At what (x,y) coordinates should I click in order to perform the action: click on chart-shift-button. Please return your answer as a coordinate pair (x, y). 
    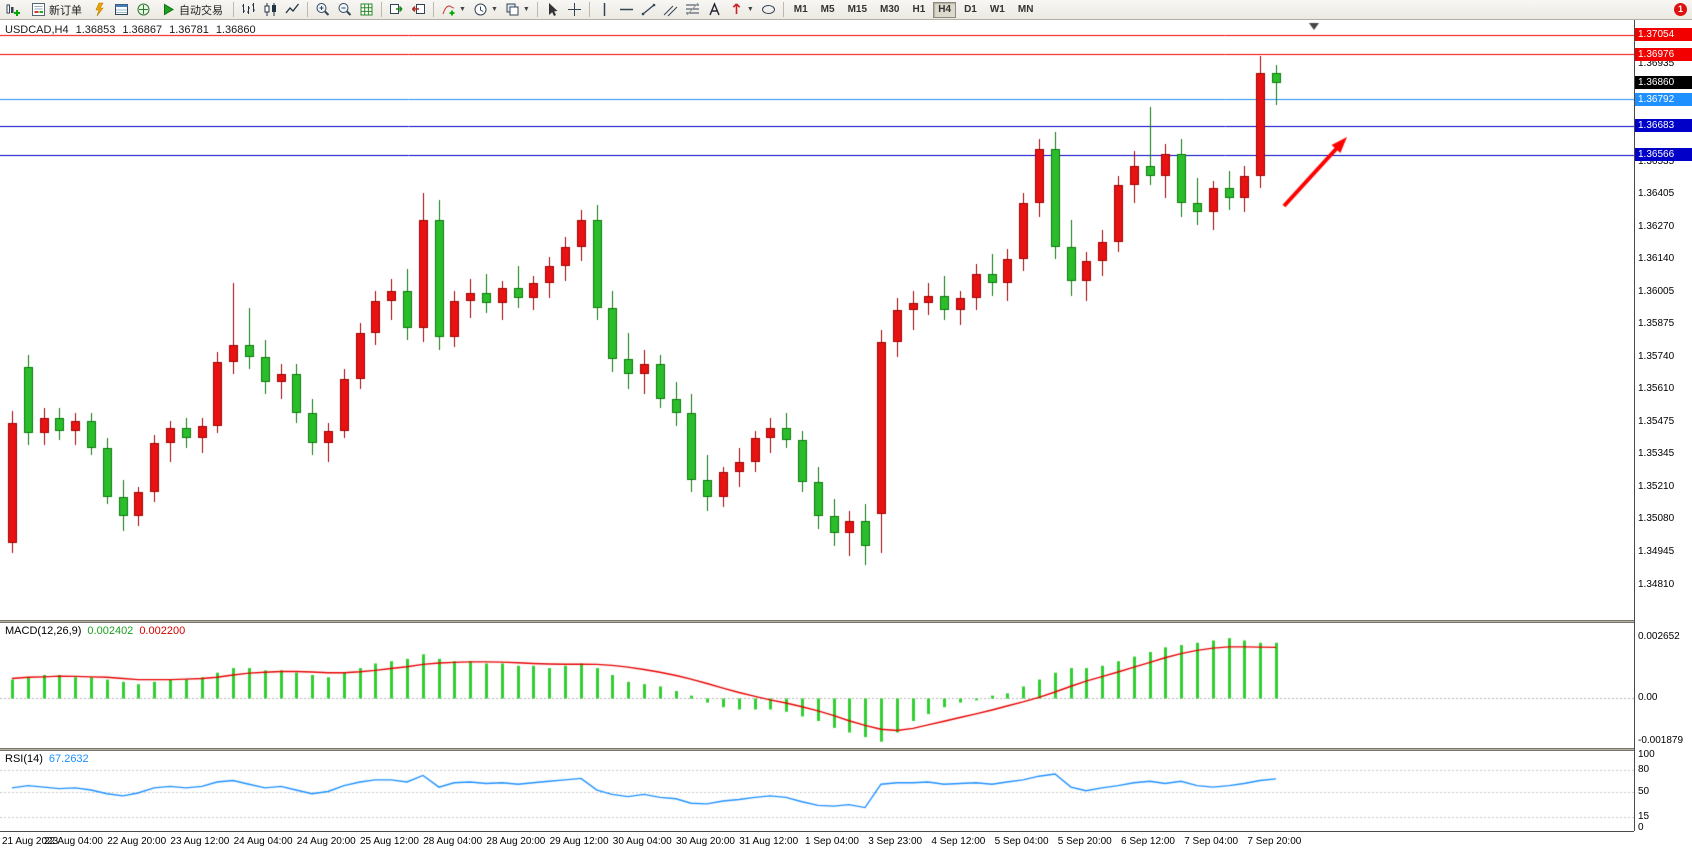
    Looking at the image, I should click on (418, 10).